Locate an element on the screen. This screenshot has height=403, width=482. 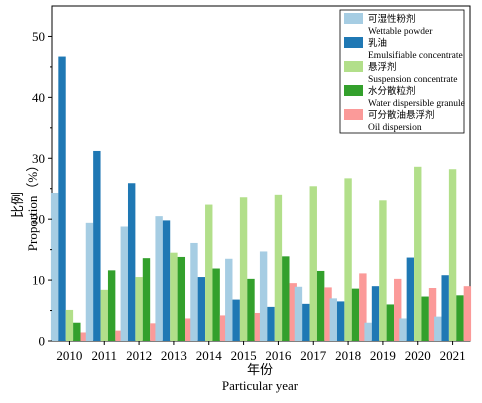
x-tick-label: 2020 is located at coordinates (418, 355).